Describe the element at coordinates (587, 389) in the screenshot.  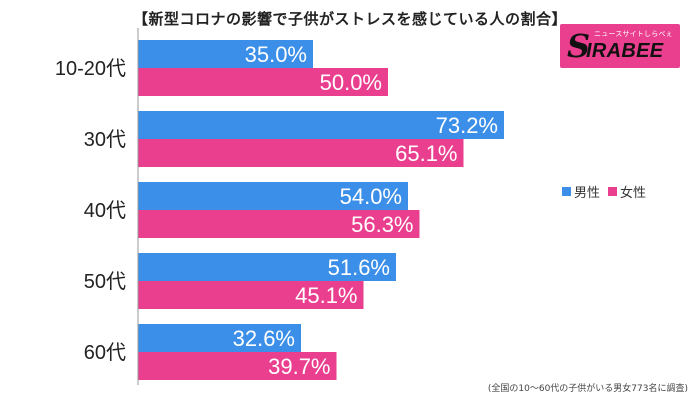
I see `survey-footnote: (全国の10～60代の子供がいる男女773名に調査)` at that location.